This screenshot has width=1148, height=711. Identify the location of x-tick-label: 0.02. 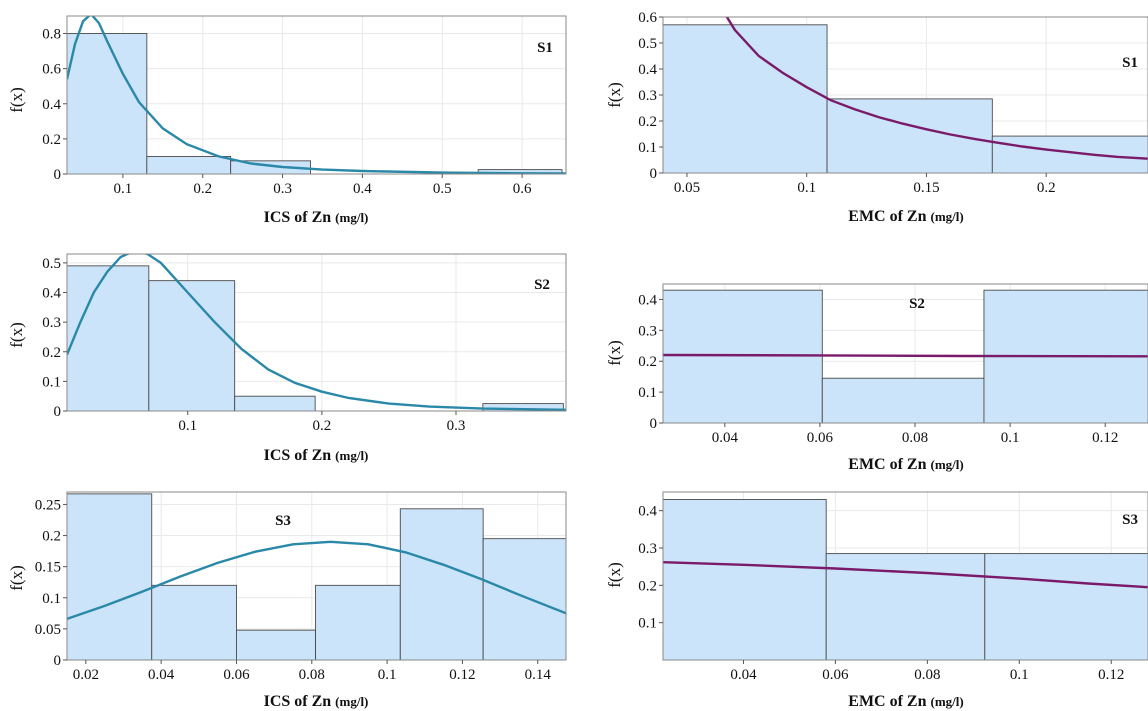
(86, 675).